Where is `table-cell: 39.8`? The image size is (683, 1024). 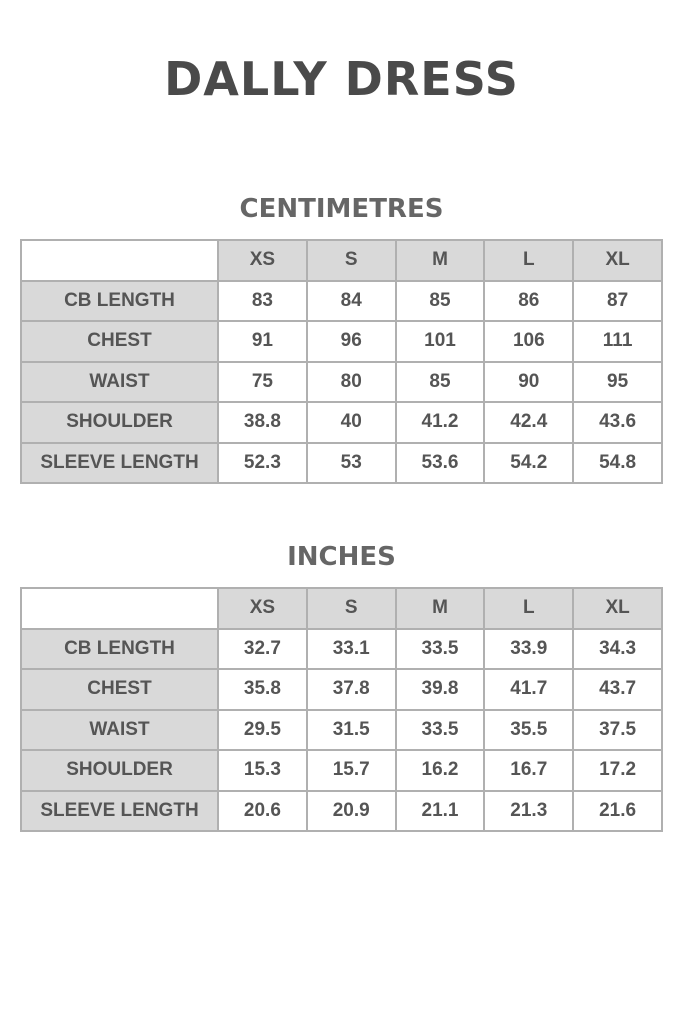 table-cell: 39.8 is located at coordinates (440, 689).